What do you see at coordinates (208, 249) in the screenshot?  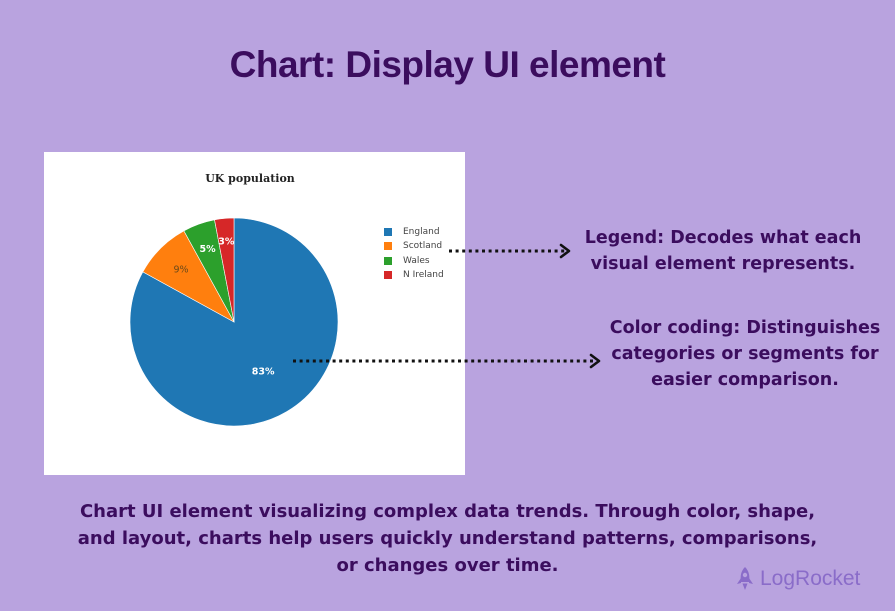 I see `data-label-wales: 5%` at bounding box center [208, 249].